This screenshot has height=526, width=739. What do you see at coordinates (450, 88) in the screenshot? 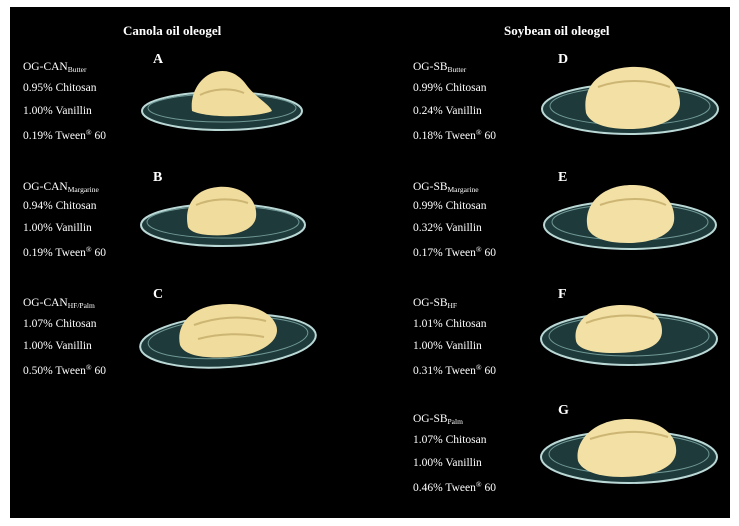
I see `sample-d-chitosan: 0.99% Chitosan` at bounding box center [450, 88].